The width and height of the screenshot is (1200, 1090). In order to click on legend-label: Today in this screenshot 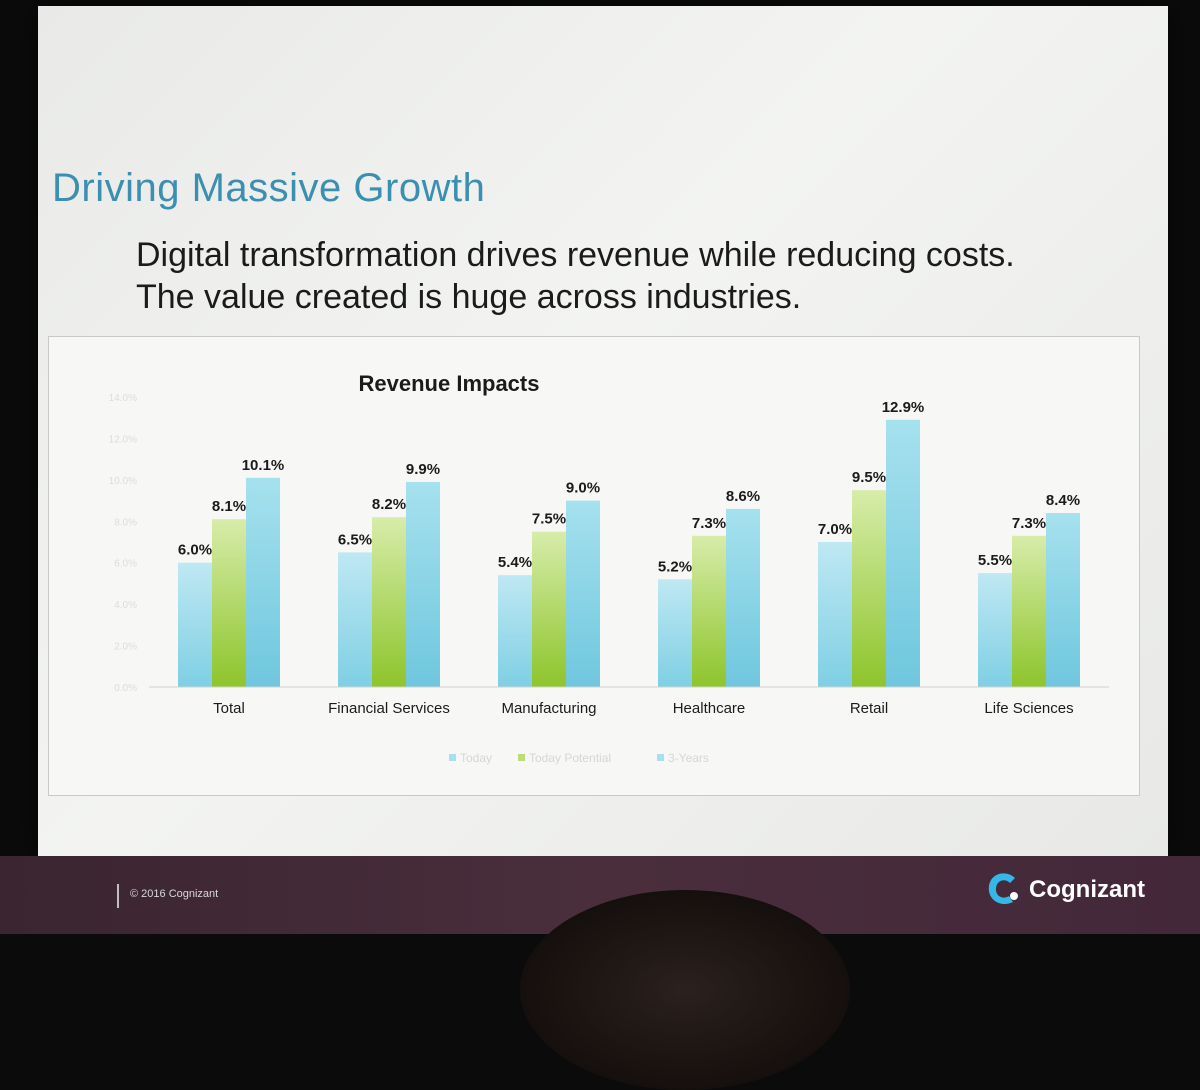, I will do `click(476, 758)`.